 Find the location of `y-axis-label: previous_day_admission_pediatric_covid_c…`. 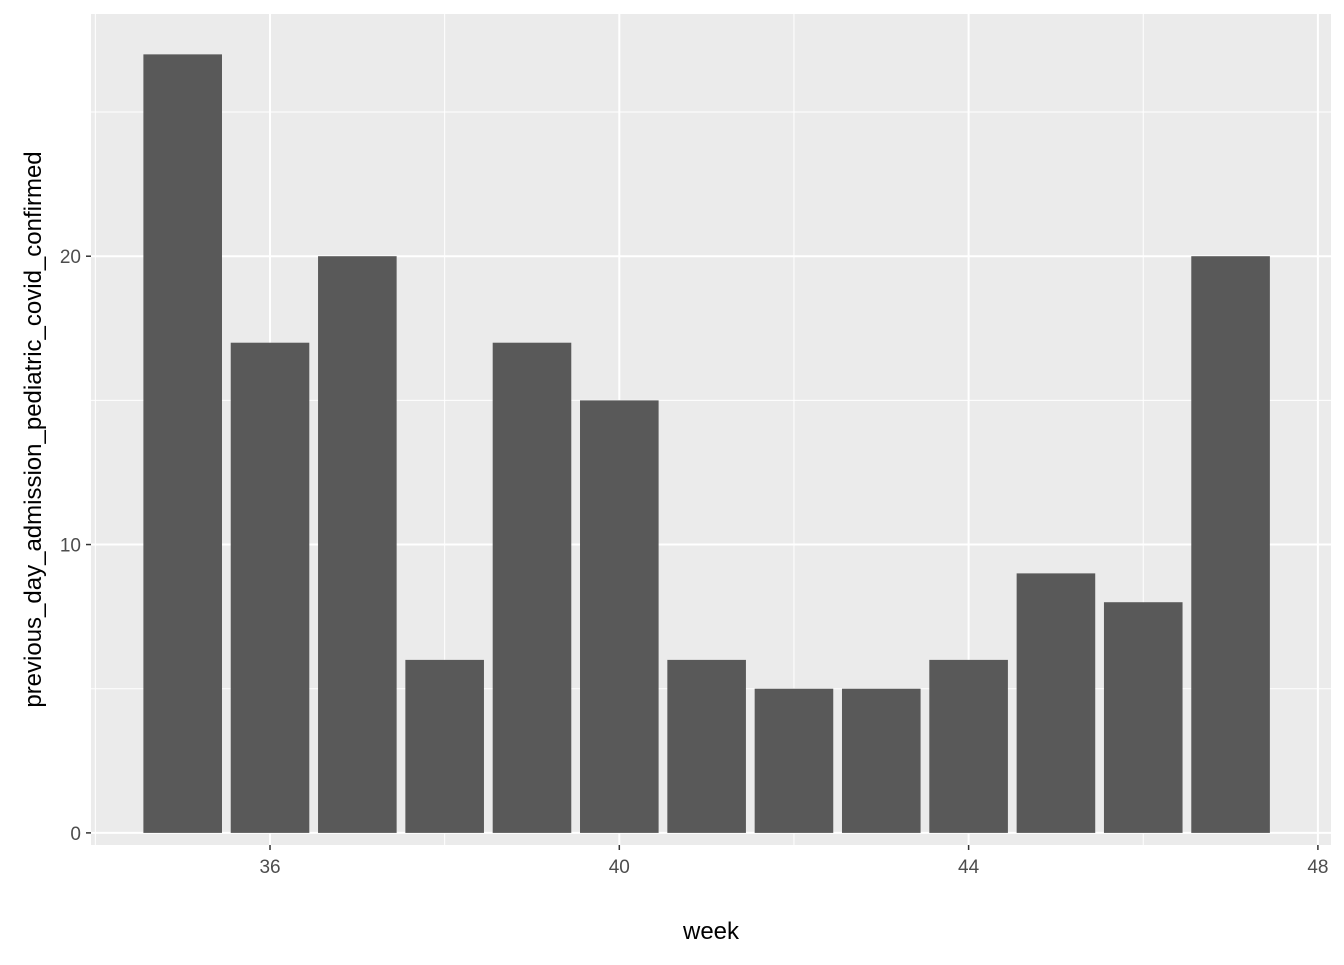

y-axis-label: previous_day_admission_pediatric_covid_c… is located at coordinates (33, 429).